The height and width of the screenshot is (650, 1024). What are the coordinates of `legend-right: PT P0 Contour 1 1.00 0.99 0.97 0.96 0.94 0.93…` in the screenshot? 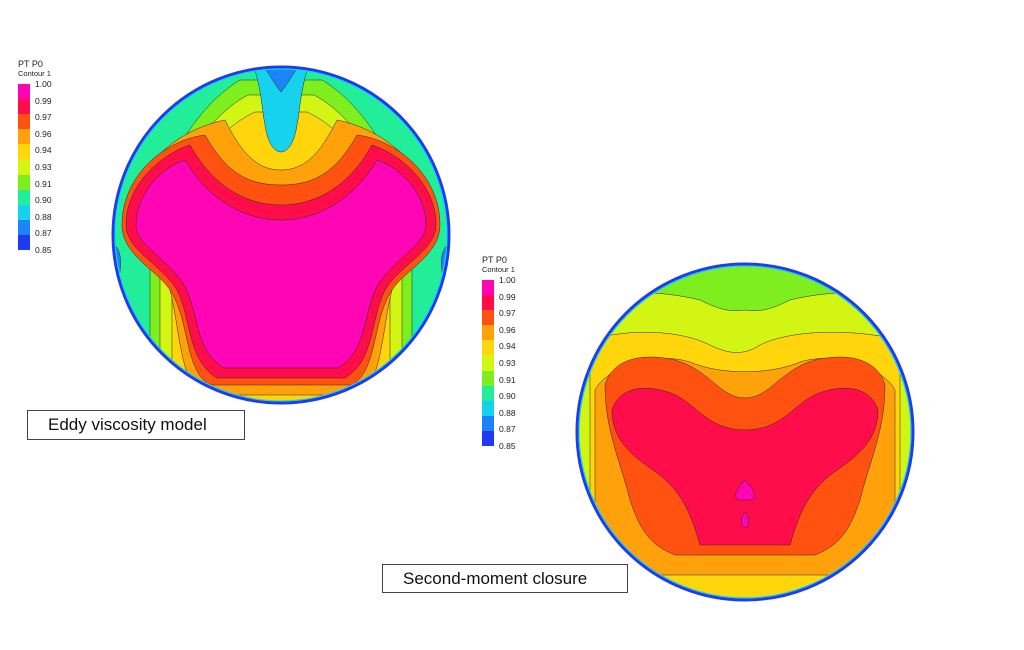 It's located at (512, 356).